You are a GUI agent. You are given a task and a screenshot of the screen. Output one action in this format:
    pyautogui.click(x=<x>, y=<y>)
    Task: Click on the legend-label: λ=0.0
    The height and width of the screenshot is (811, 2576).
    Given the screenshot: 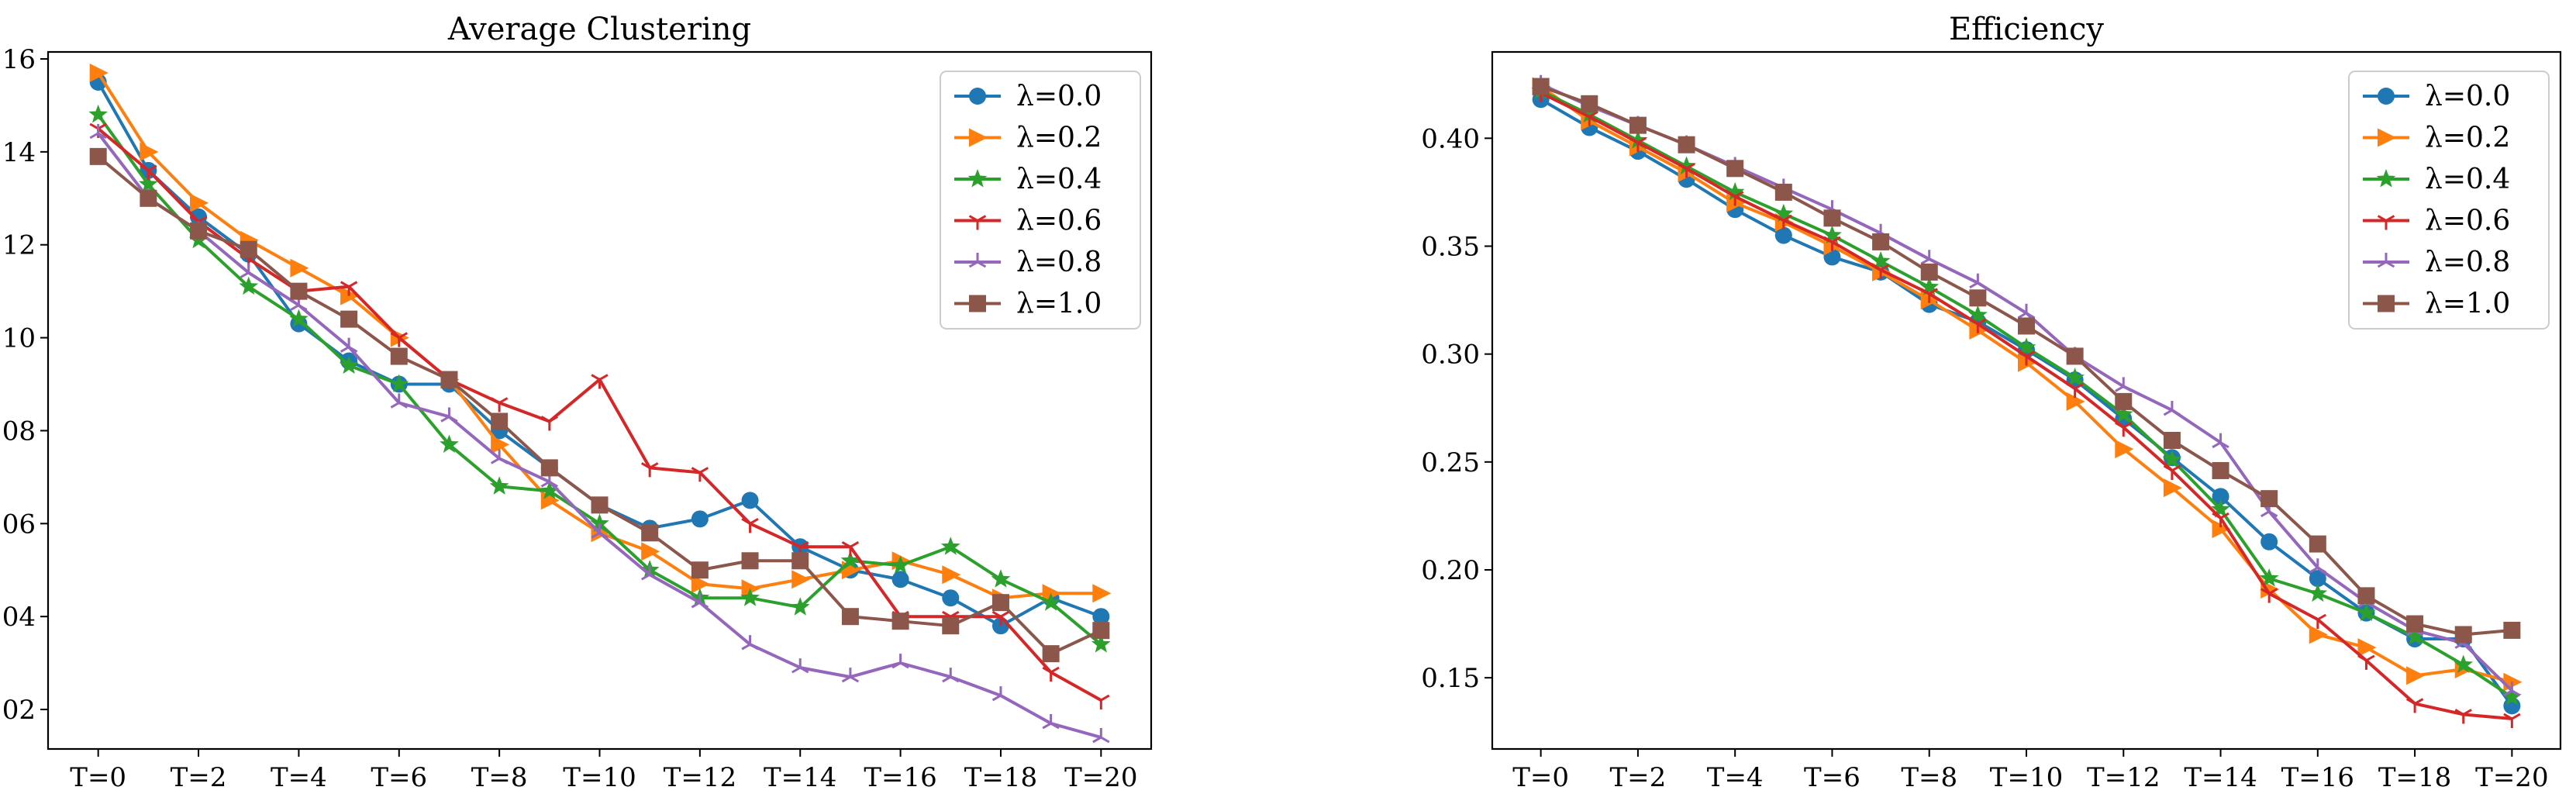 What is the action you would take?
    pyautogui.click(x=2467, y=96)
    